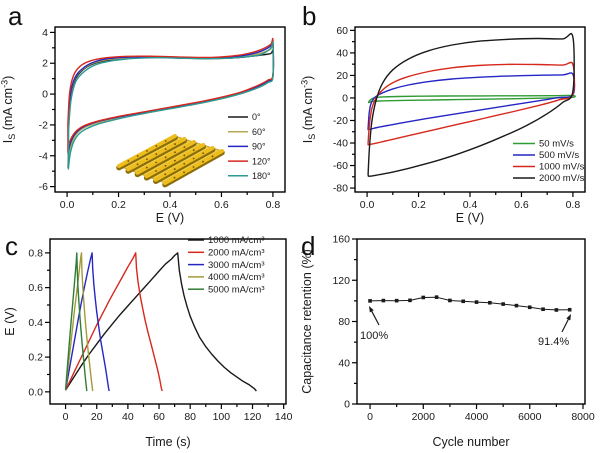 Image resolution: width=600 pixels, height=453 pixels. Describe the element at coordinates (170, 161) in the screenshot. I see `microsupercapacitor-device-inset` at that location.